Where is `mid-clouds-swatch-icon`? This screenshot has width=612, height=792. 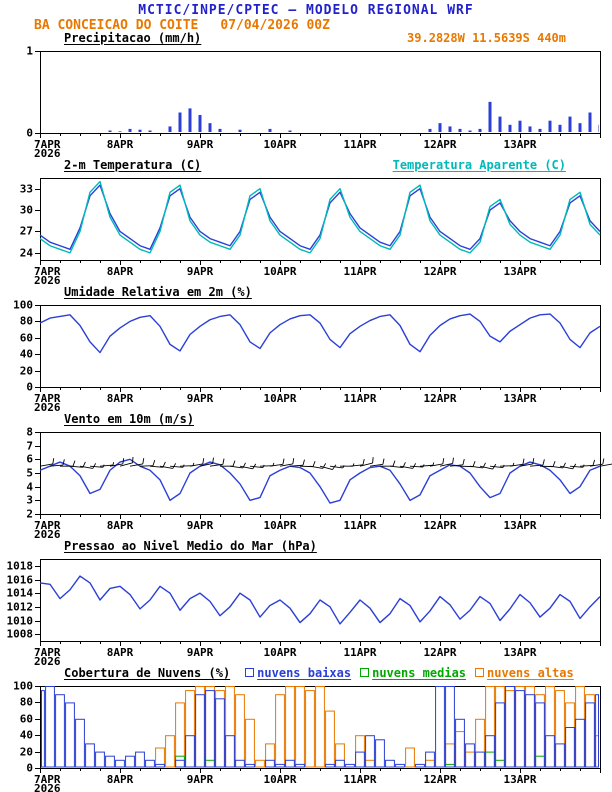
mid-clouds-swatch-icon is located at coordinates (365, 672).